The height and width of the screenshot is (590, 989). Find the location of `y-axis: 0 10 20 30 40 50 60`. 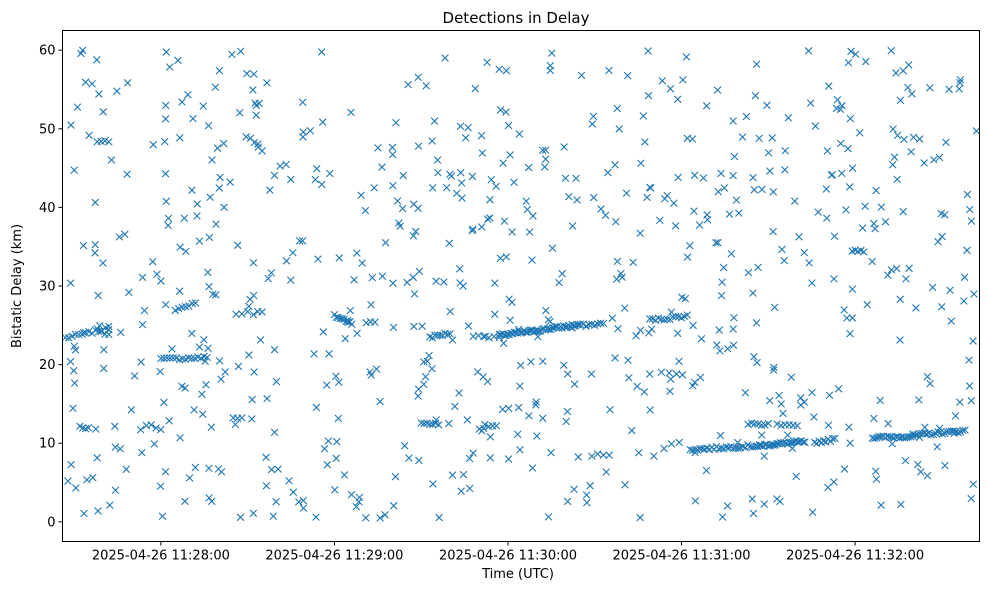

y-axis: 0 10 20 30 40 50 60 is located at coordinates (51, 287).